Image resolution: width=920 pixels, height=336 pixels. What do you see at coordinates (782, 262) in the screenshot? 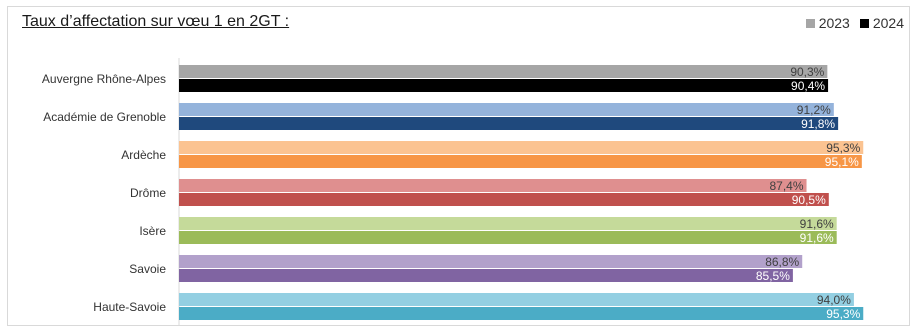
I see `data-label-2023: 86,8%` at bounding box center [782, 262].